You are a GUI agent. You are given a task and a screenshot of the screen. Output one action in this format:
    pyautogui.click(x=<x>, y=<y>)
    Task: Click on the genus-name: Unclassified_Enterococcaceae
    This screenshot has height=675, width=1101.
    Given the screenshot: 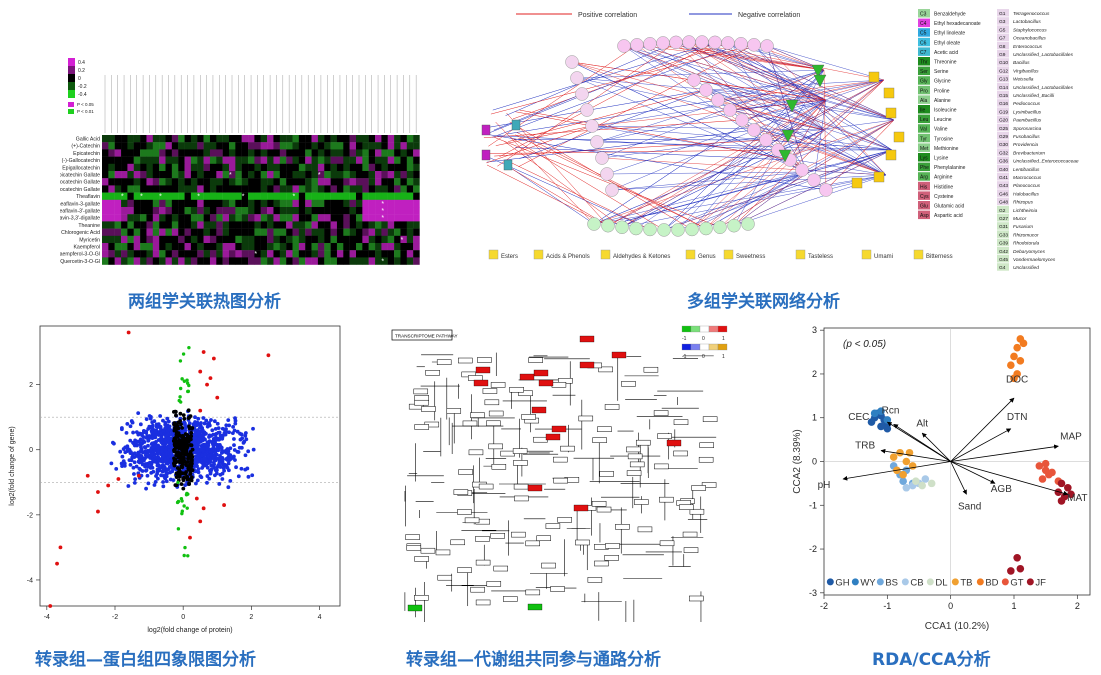 What is the action you would take?
    pyautogui.click(x=1046, y=162)
    